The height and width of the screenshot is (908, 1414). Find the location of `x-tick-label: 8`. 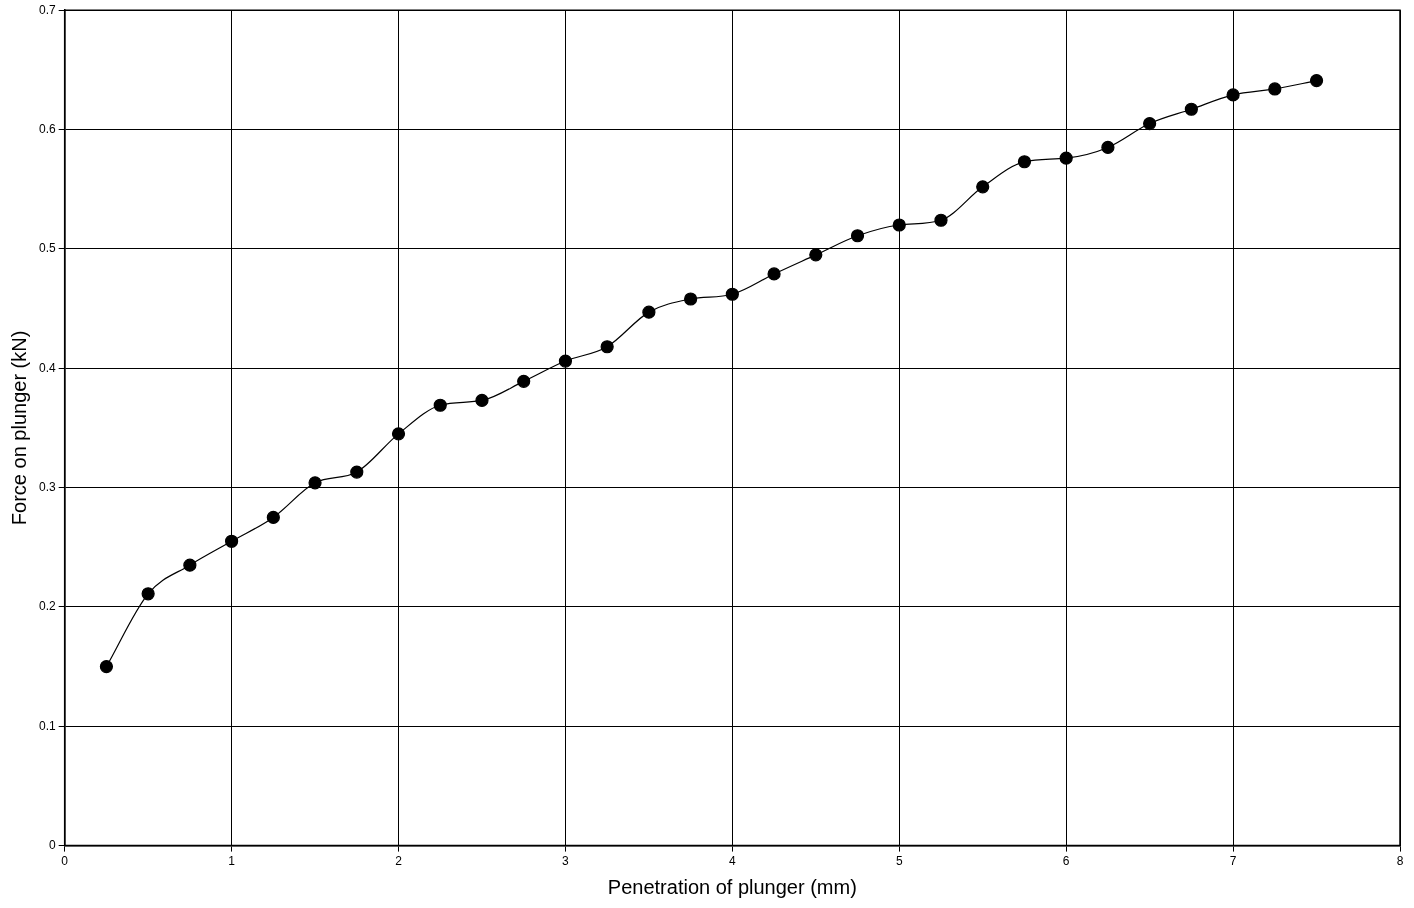

x-tick-label: 8 is located at coordinates (1400, 861).